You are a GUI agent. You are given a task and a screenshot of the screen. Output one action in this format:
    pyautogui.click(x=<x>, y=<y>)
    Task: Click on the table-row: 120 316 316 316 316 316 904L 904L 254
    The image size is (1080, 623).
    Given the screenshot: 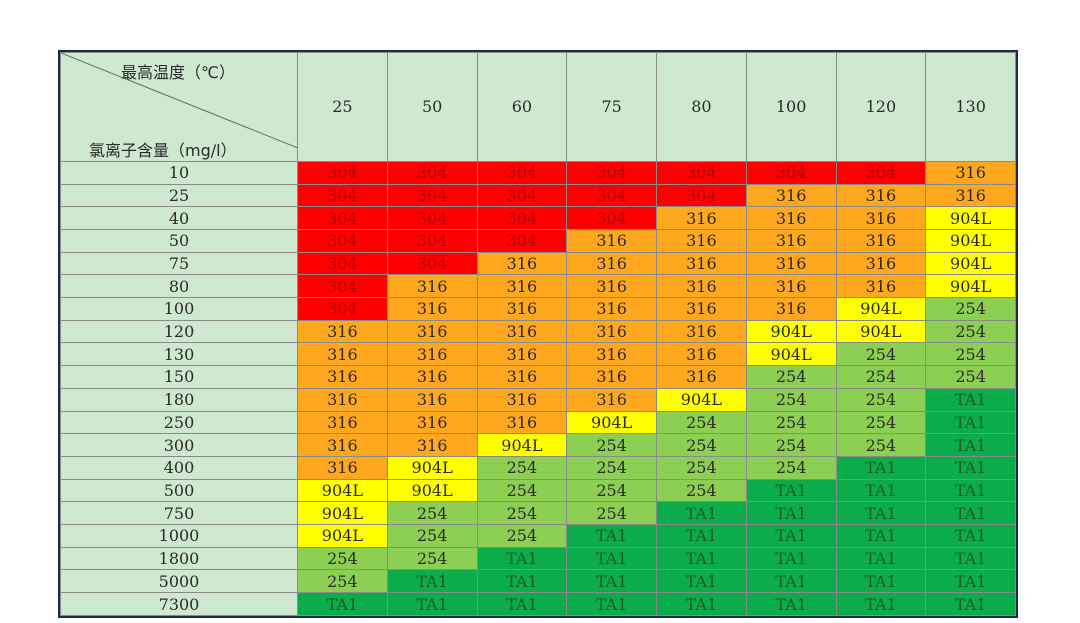 What is the action you would take?
    pyautogui.click(x=538, y=331)
    